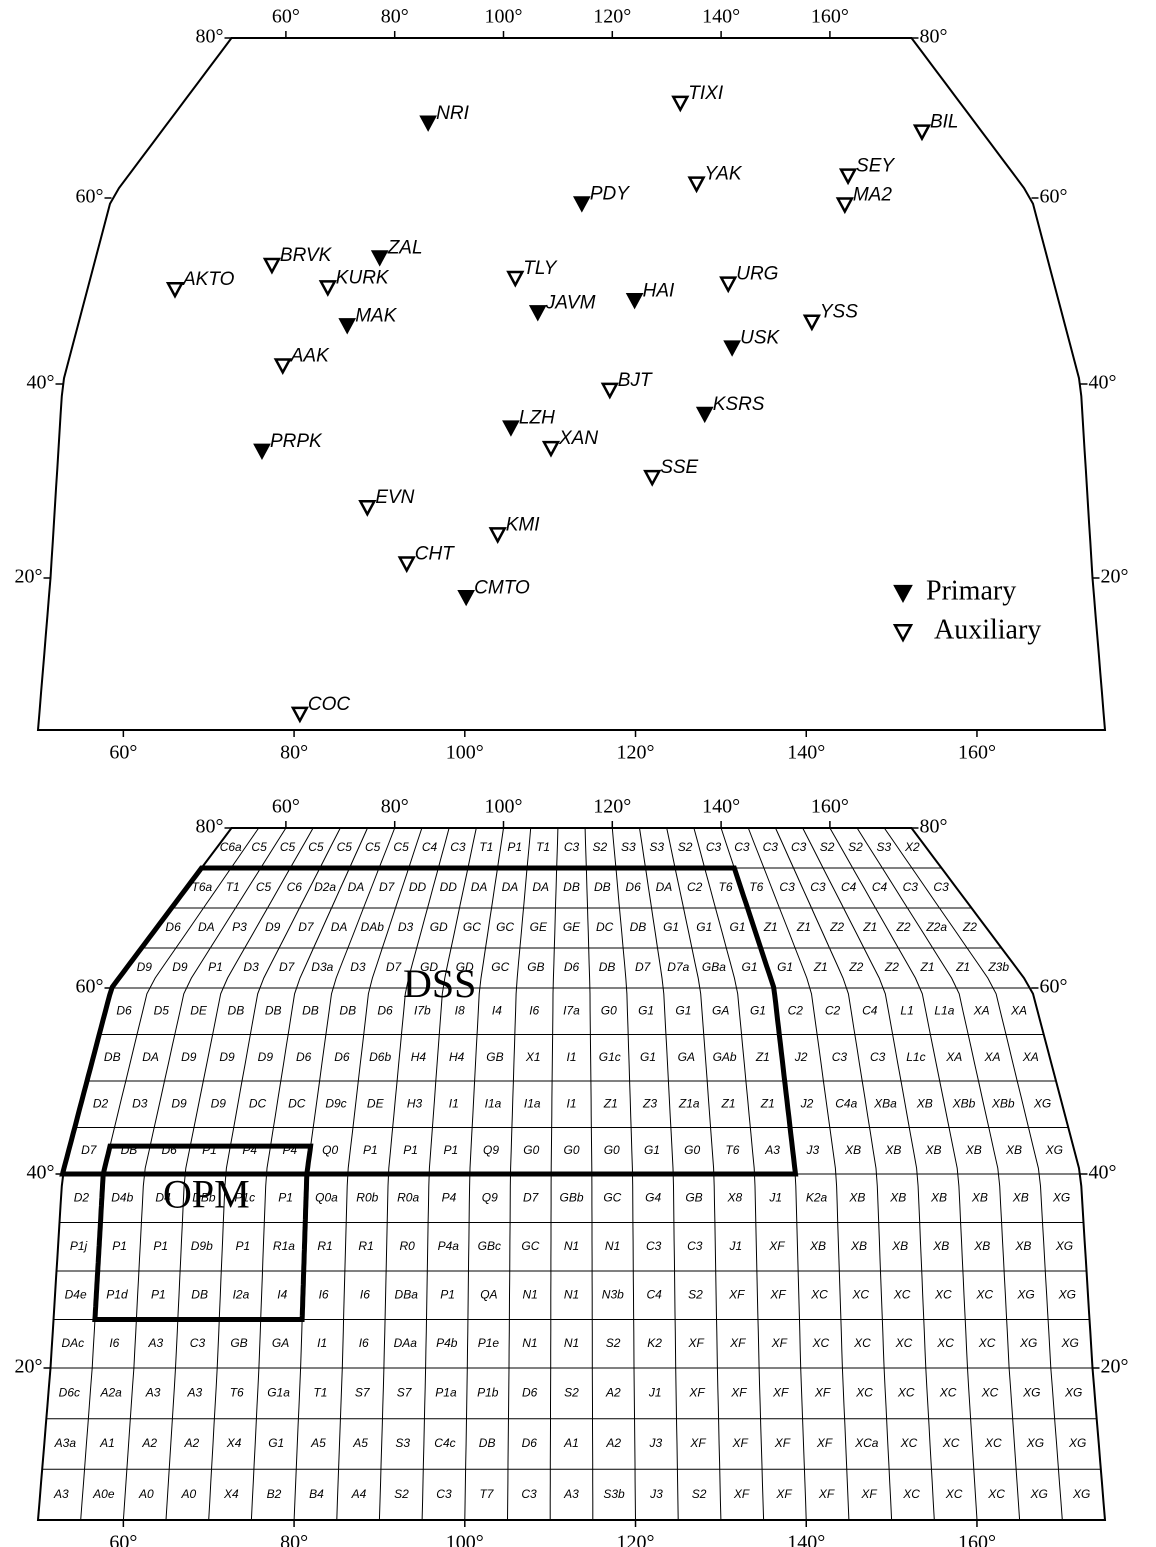  Describe the element at coordinates (284, 1246) in the screenshot. I see `cell-label: R1a` at that location.